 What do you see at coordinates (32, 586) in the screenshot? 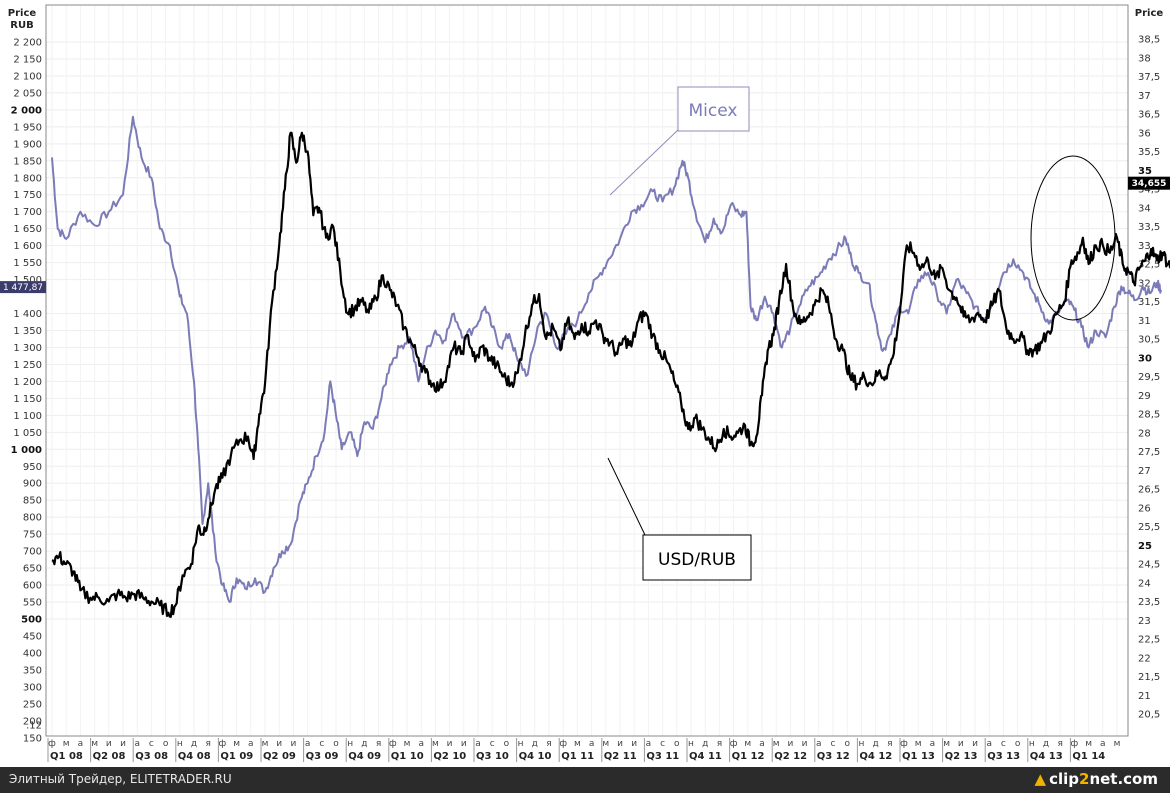
I see `left-tick-label: 600` at bounding box center [32, 586].